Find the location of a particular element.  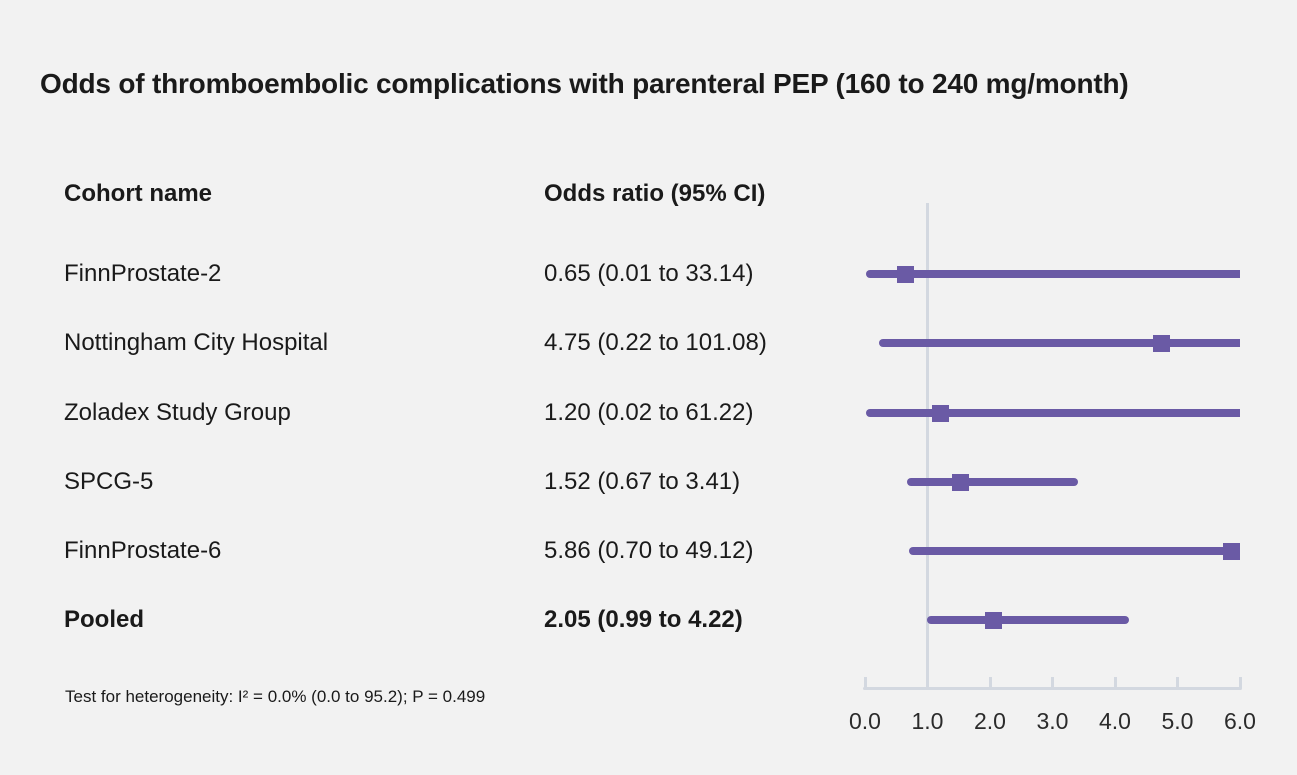

x-axis-tick-label: 1.0 is located at coordinates (927, 721).